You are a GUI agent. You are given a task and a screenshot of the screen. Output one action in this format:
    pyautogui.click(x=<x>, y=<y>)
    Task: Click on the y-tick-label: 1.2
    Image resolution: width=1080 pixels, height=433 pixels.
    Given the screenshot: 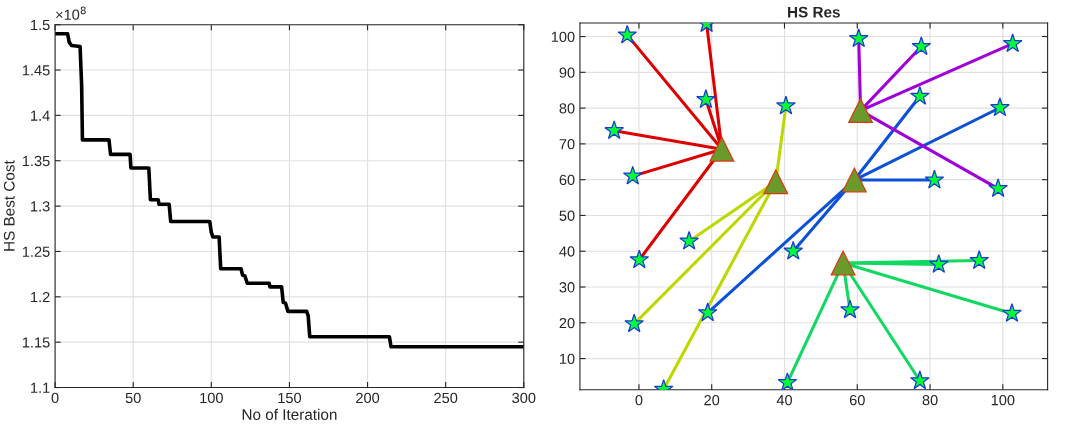 What is the action you would take?
    pyautogui.click(x=40, y=297)
    